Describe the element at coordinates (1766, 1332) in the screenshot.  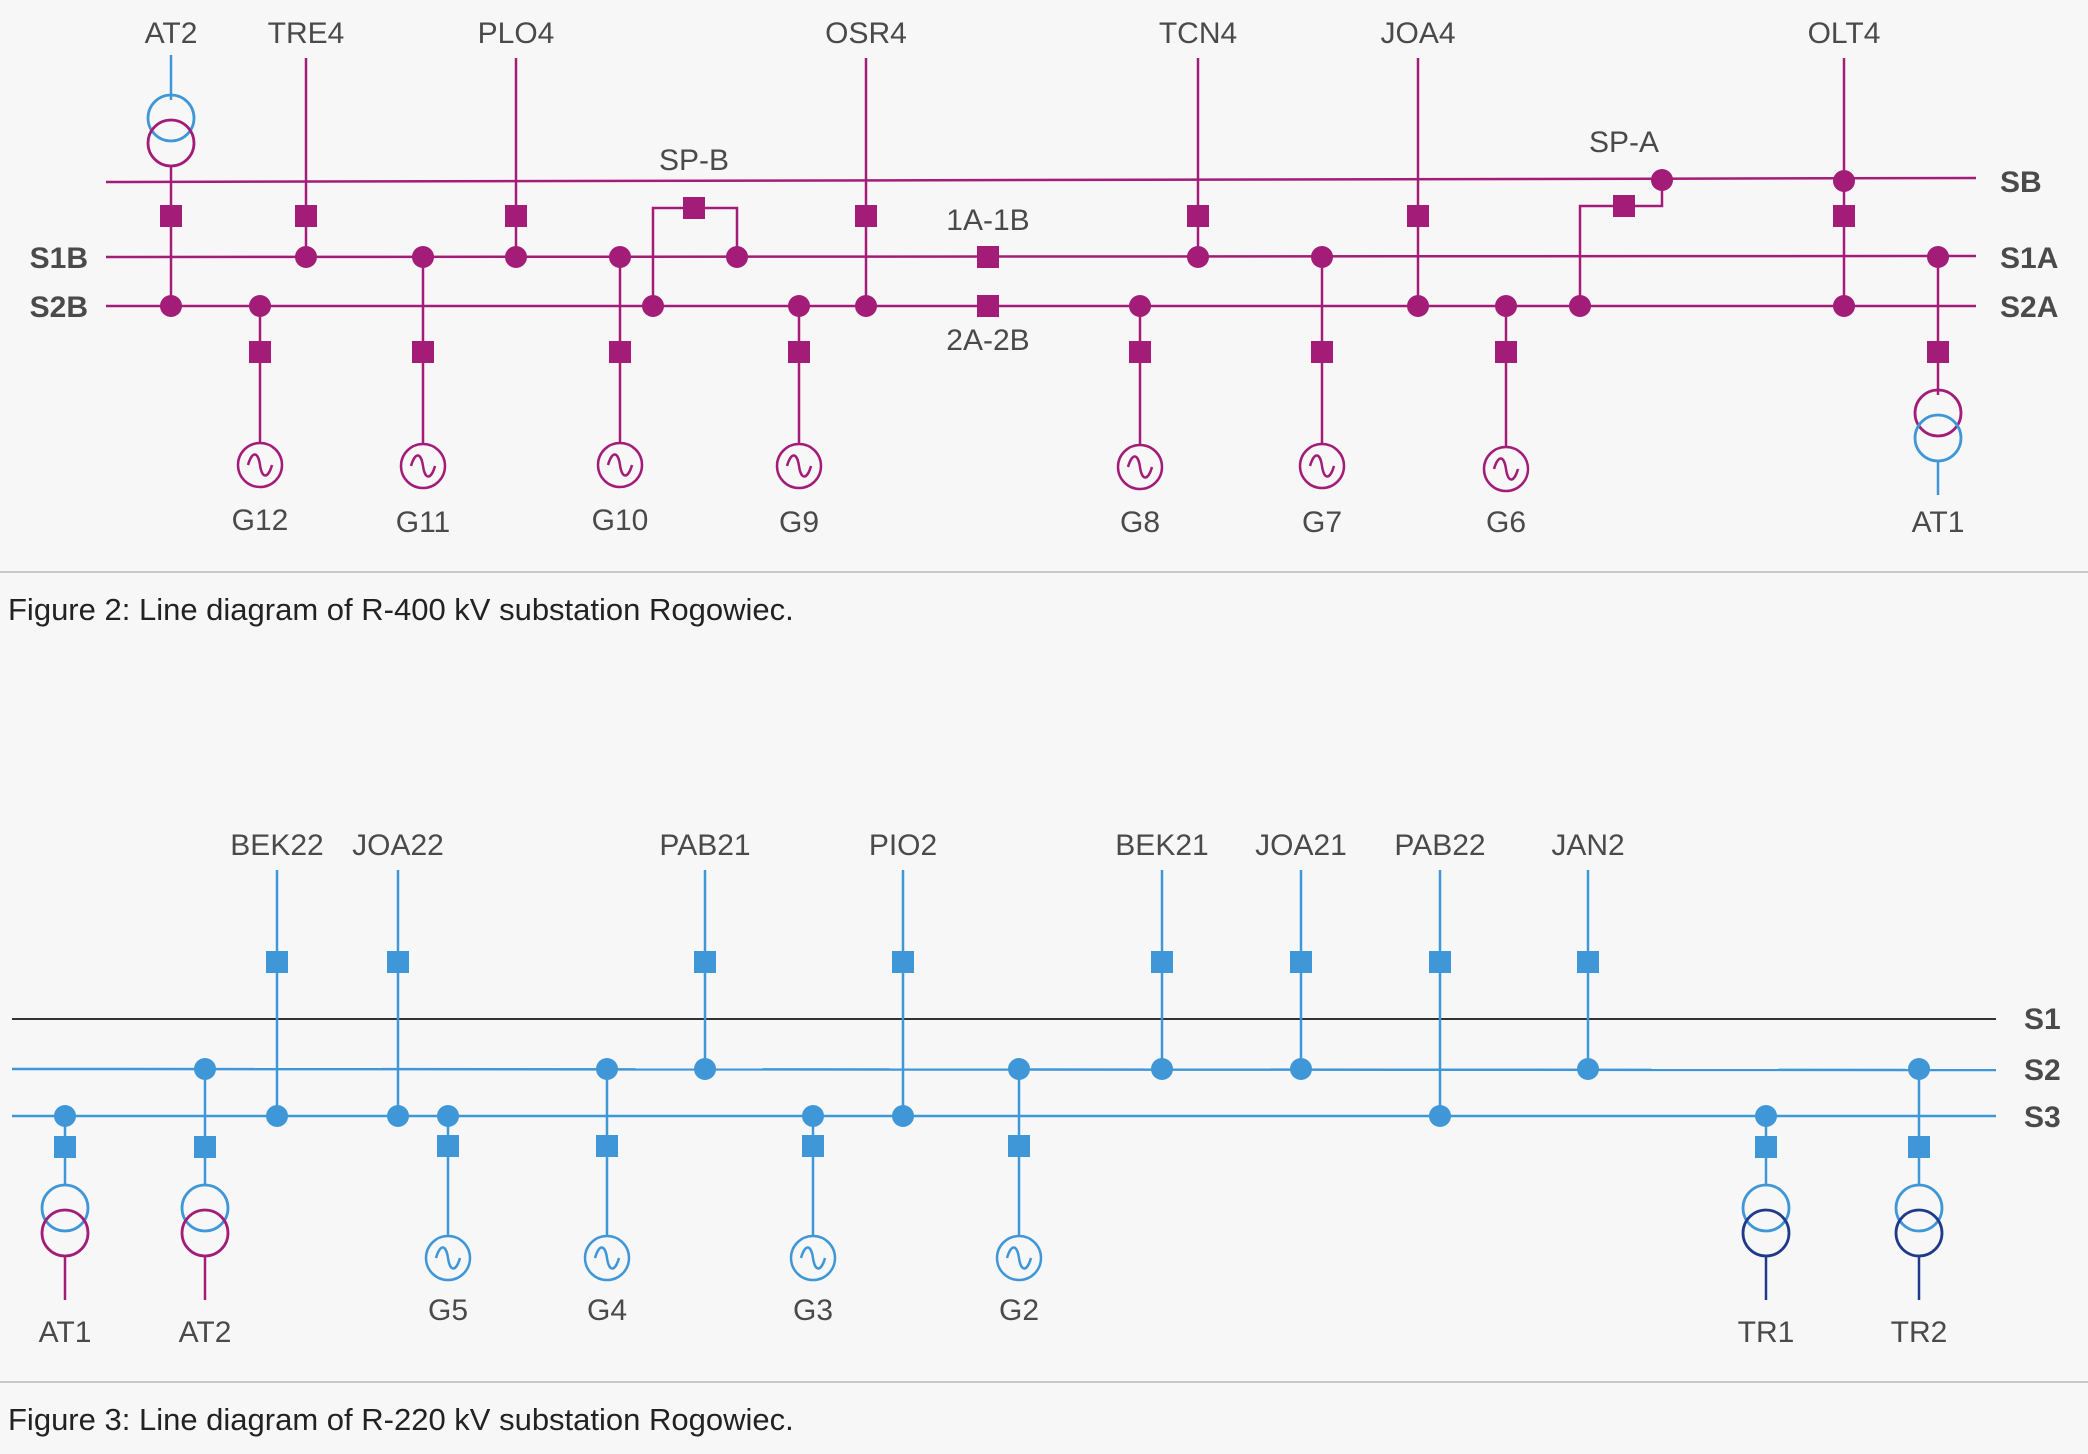
I see `transformer-label-tr1: TR1` at that location.